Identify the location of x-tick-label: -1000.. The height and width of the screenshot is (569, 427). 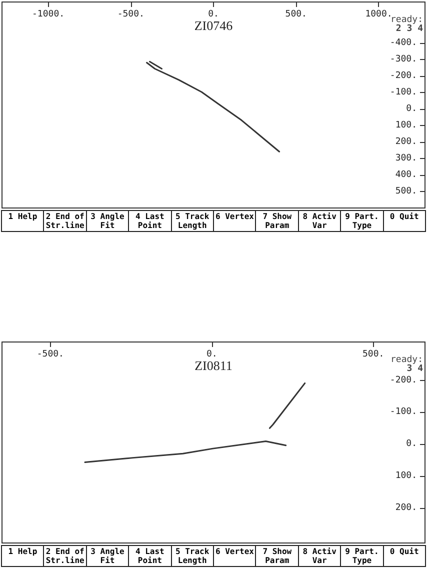
(48, 15).